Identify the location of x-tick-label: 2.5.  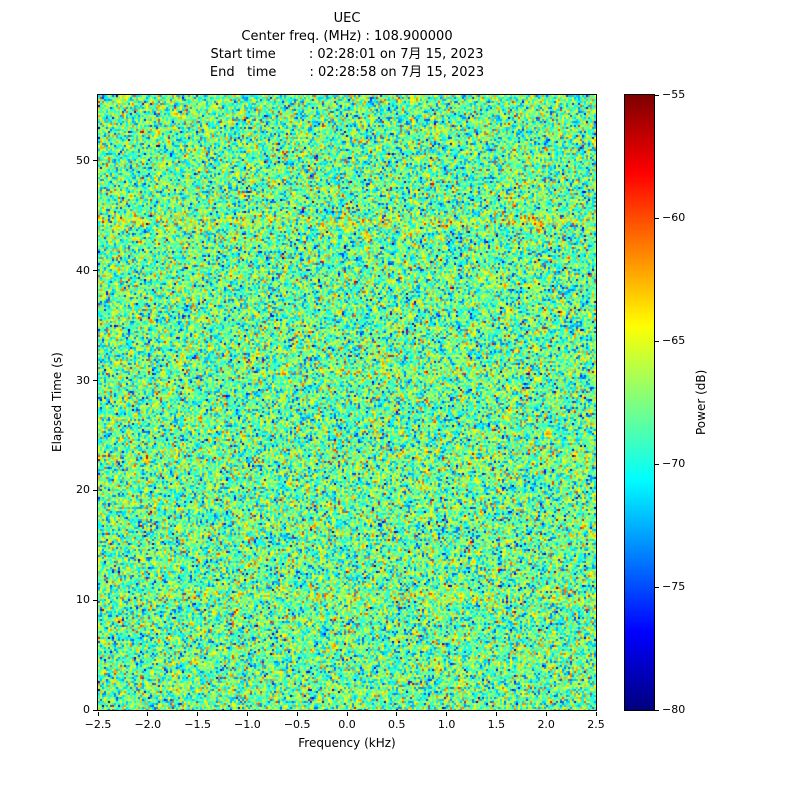
(596, 724).